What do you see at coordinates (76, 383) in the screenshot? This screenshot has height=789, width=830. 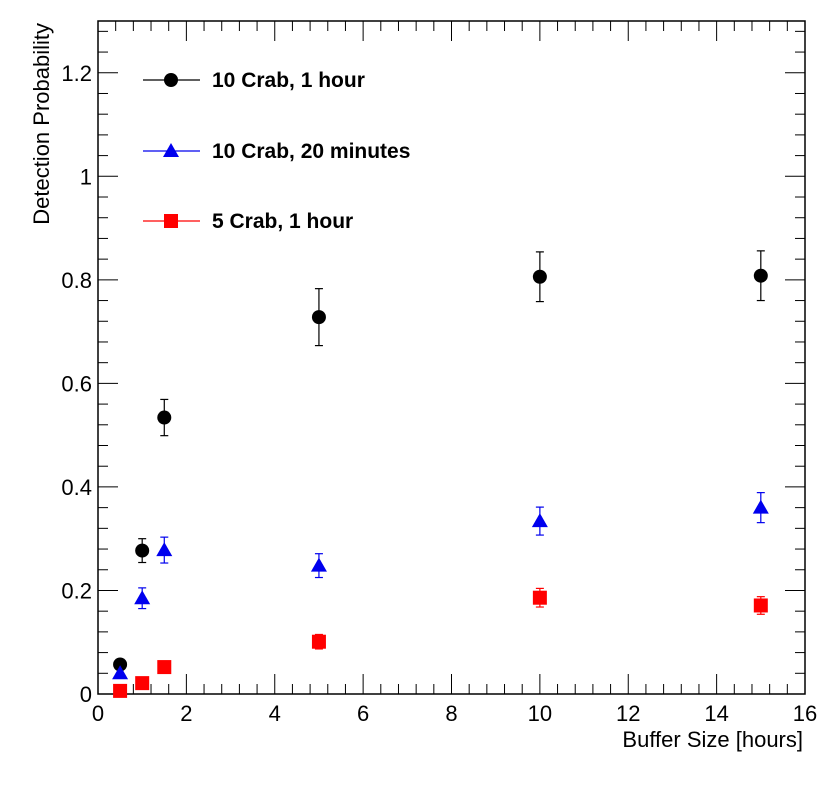 I see `y-tick-label: 0.6` at bounding box center [76, 383].